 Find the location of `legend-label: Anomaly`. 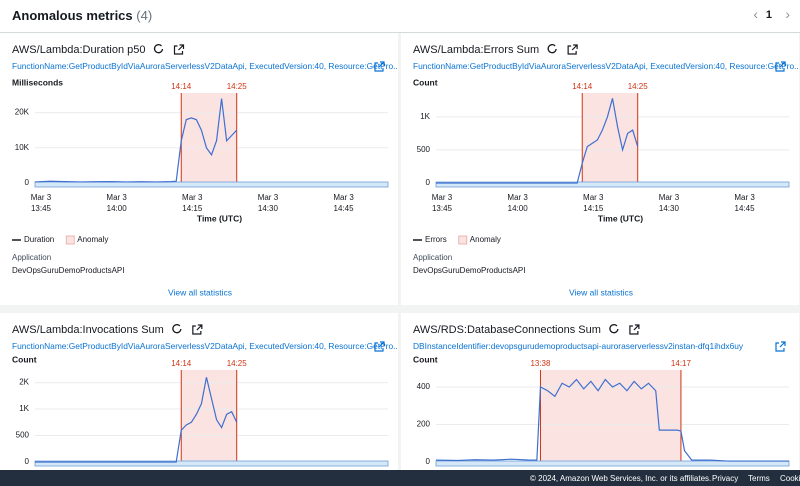

legend-label: Anomaly is located at coordinates (485, 239).